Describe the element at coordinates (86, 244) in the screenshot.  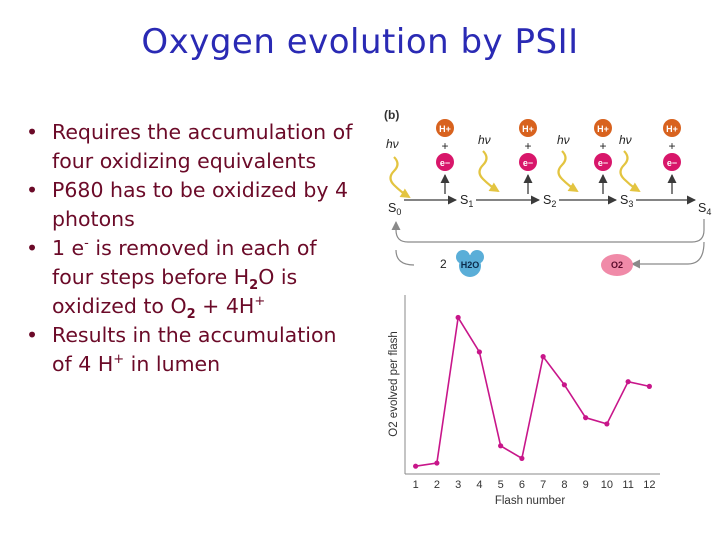
I see `superscript: -` at that location.